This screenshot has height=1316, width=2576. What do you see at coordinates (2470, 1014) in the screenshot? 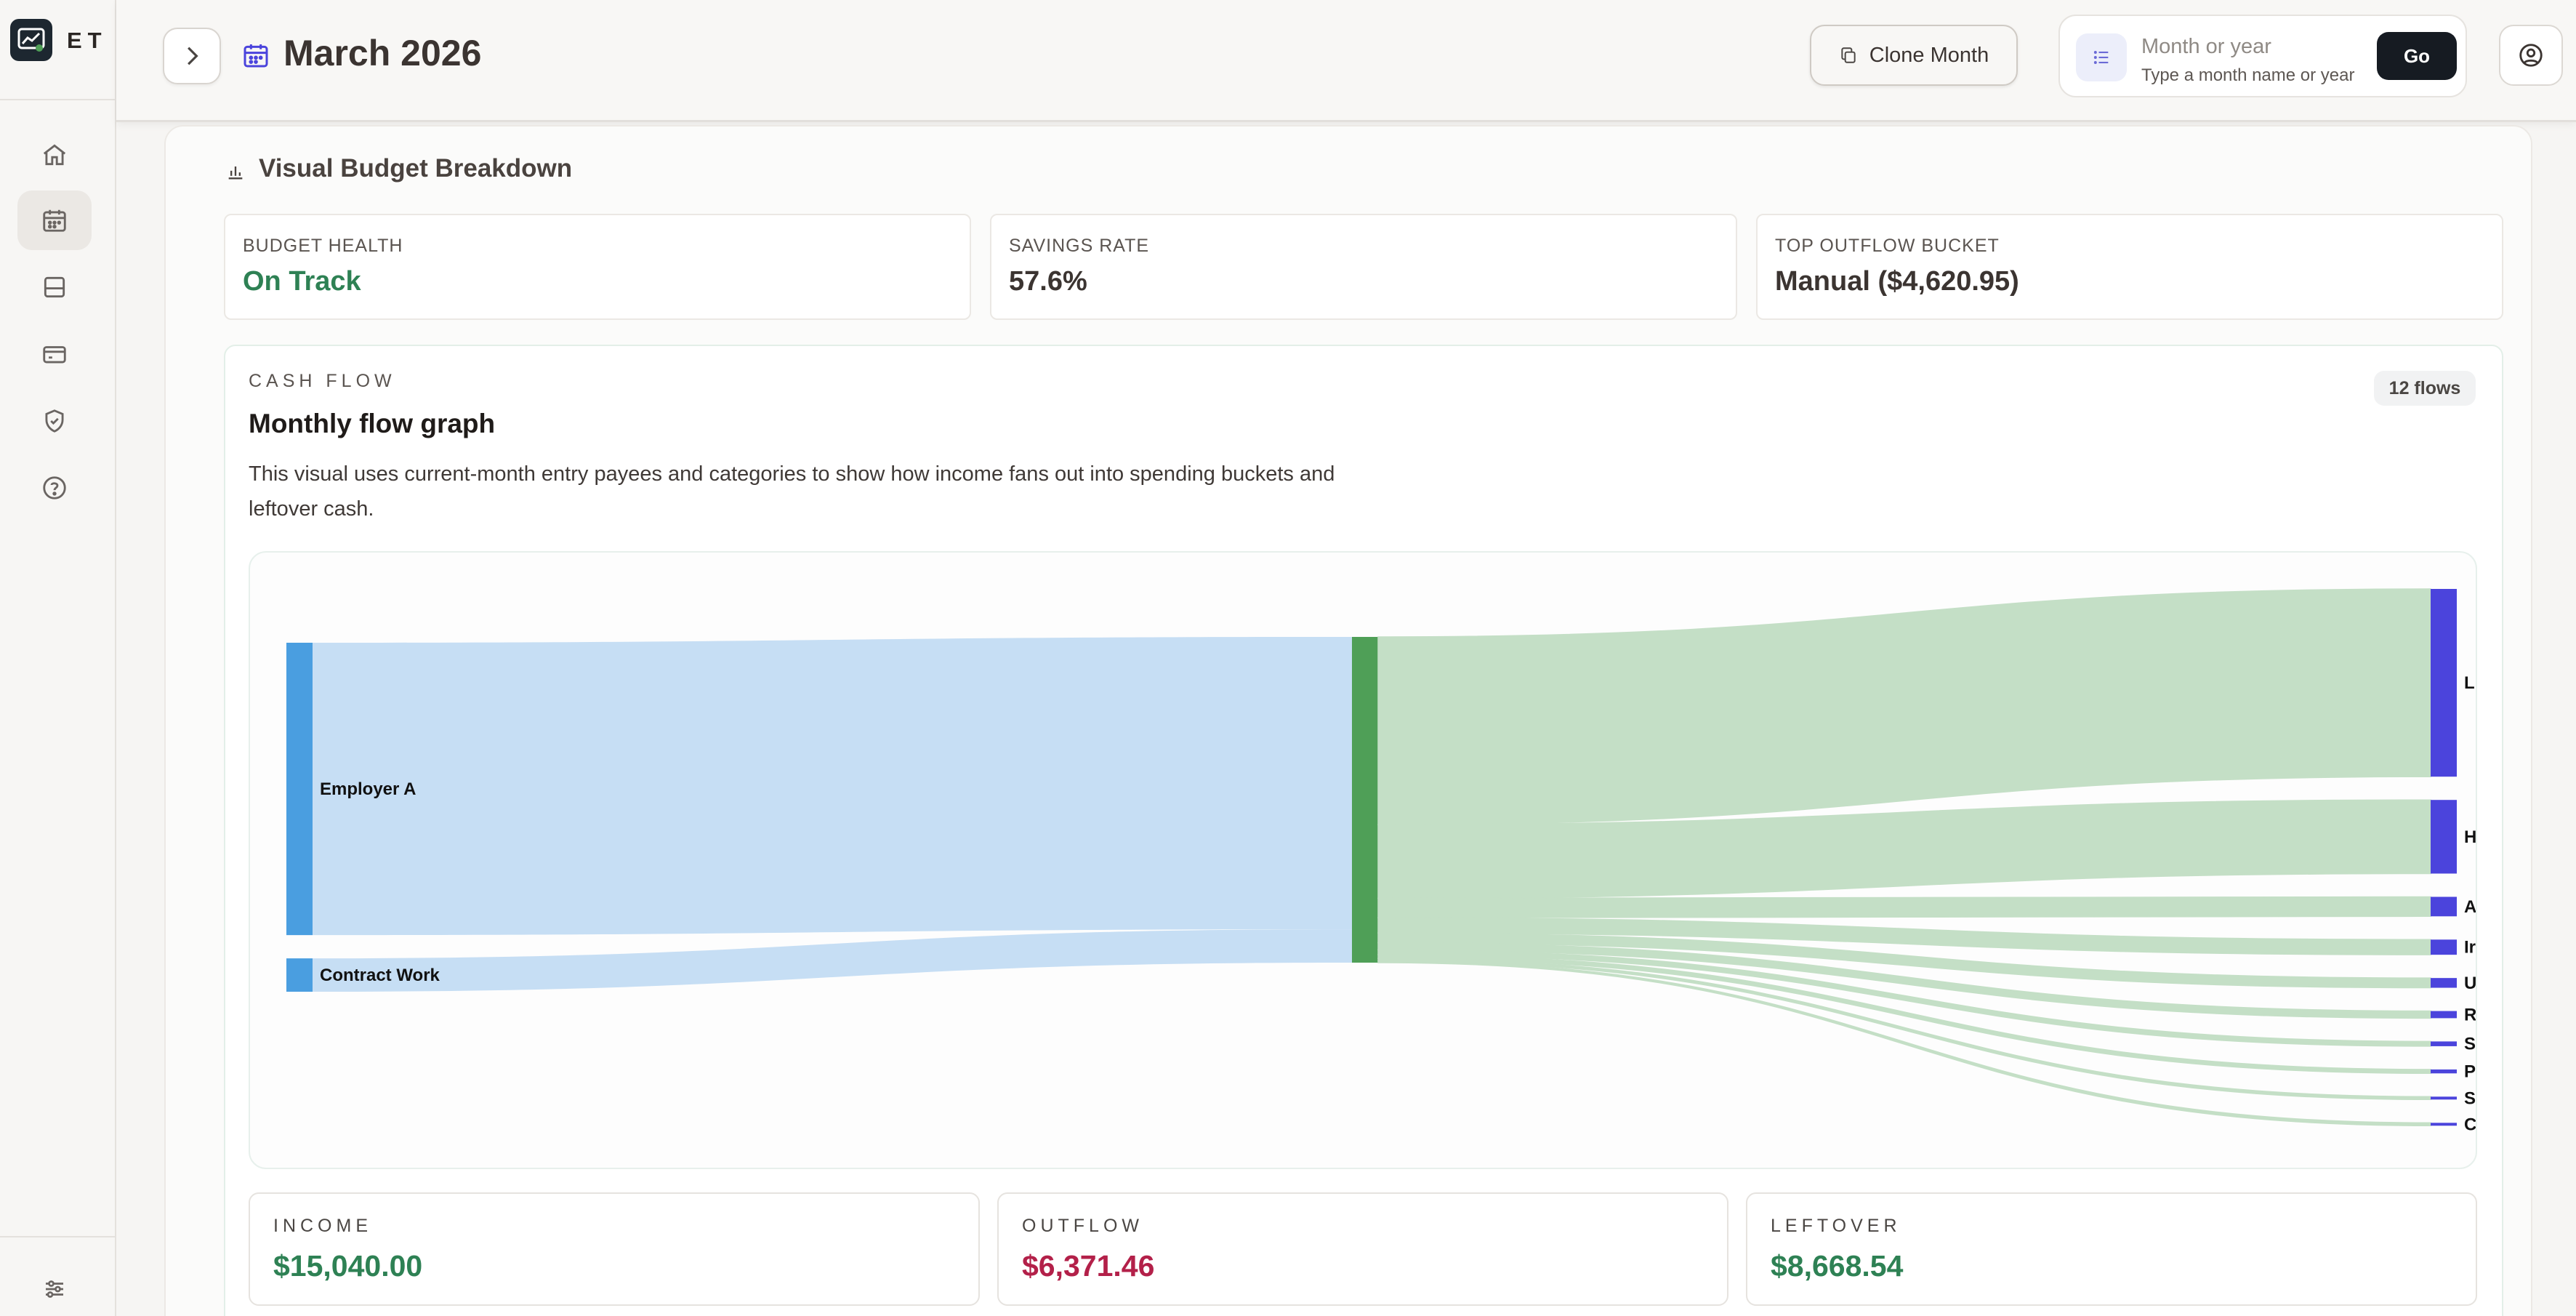
I see `sankey-label-target-5: R` at bounding box center [2470, 1014].